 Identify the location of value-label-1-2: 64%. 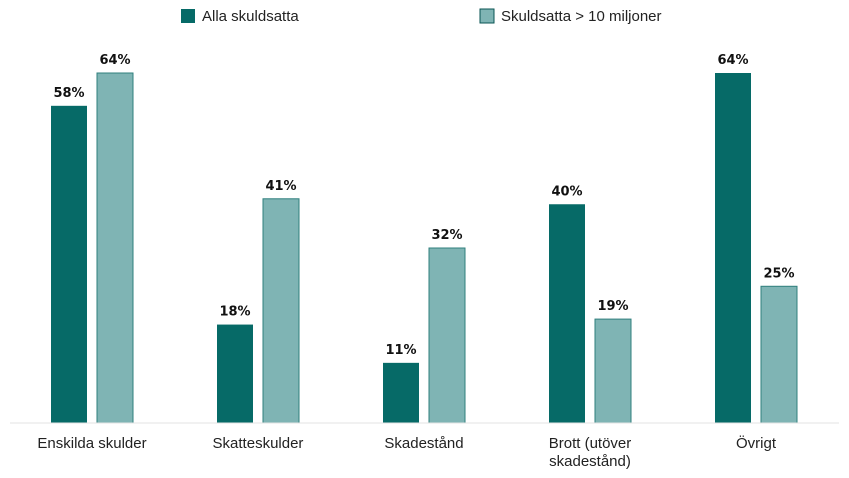
(114, 60).